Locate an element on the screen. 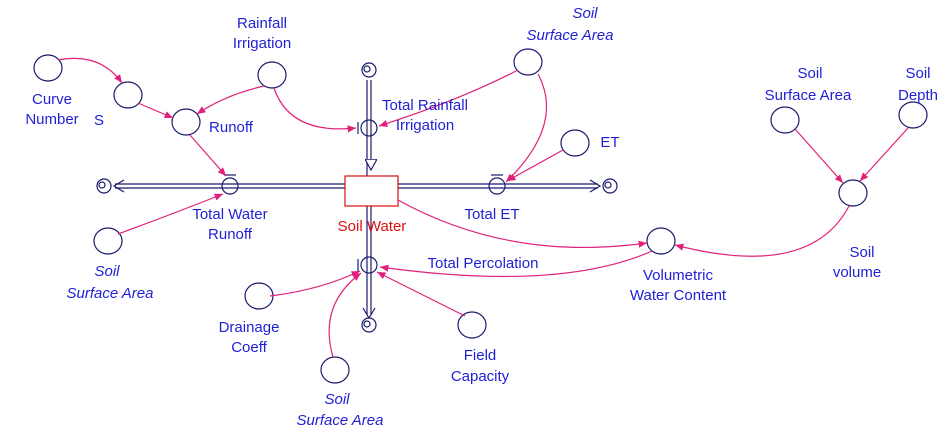 The width and height of the screenshot is (940, 434). node-label: Runoff is located at coordinates (231, 127).